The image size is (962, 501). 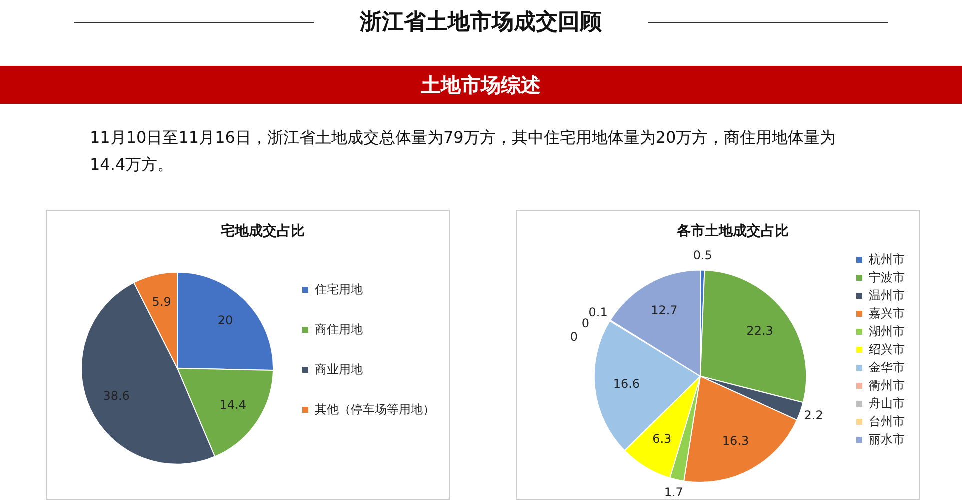 I want to click on legend-label: 商住用地, so click(x=339, y=329).